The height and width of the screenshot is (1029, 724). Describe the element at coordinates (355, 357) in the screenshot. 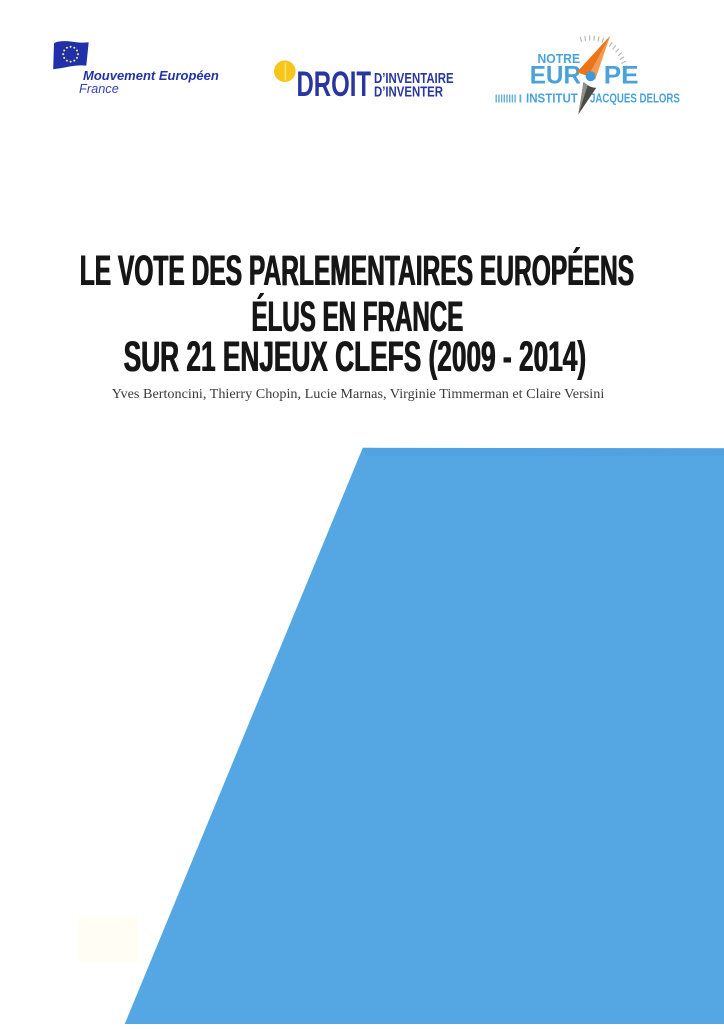

I see `svg-text:SUR 21 ENJEUX CLEFS (2009 - 20: SUR 21 ENJEUX CLEFS (2009 - 2014)` at that location.